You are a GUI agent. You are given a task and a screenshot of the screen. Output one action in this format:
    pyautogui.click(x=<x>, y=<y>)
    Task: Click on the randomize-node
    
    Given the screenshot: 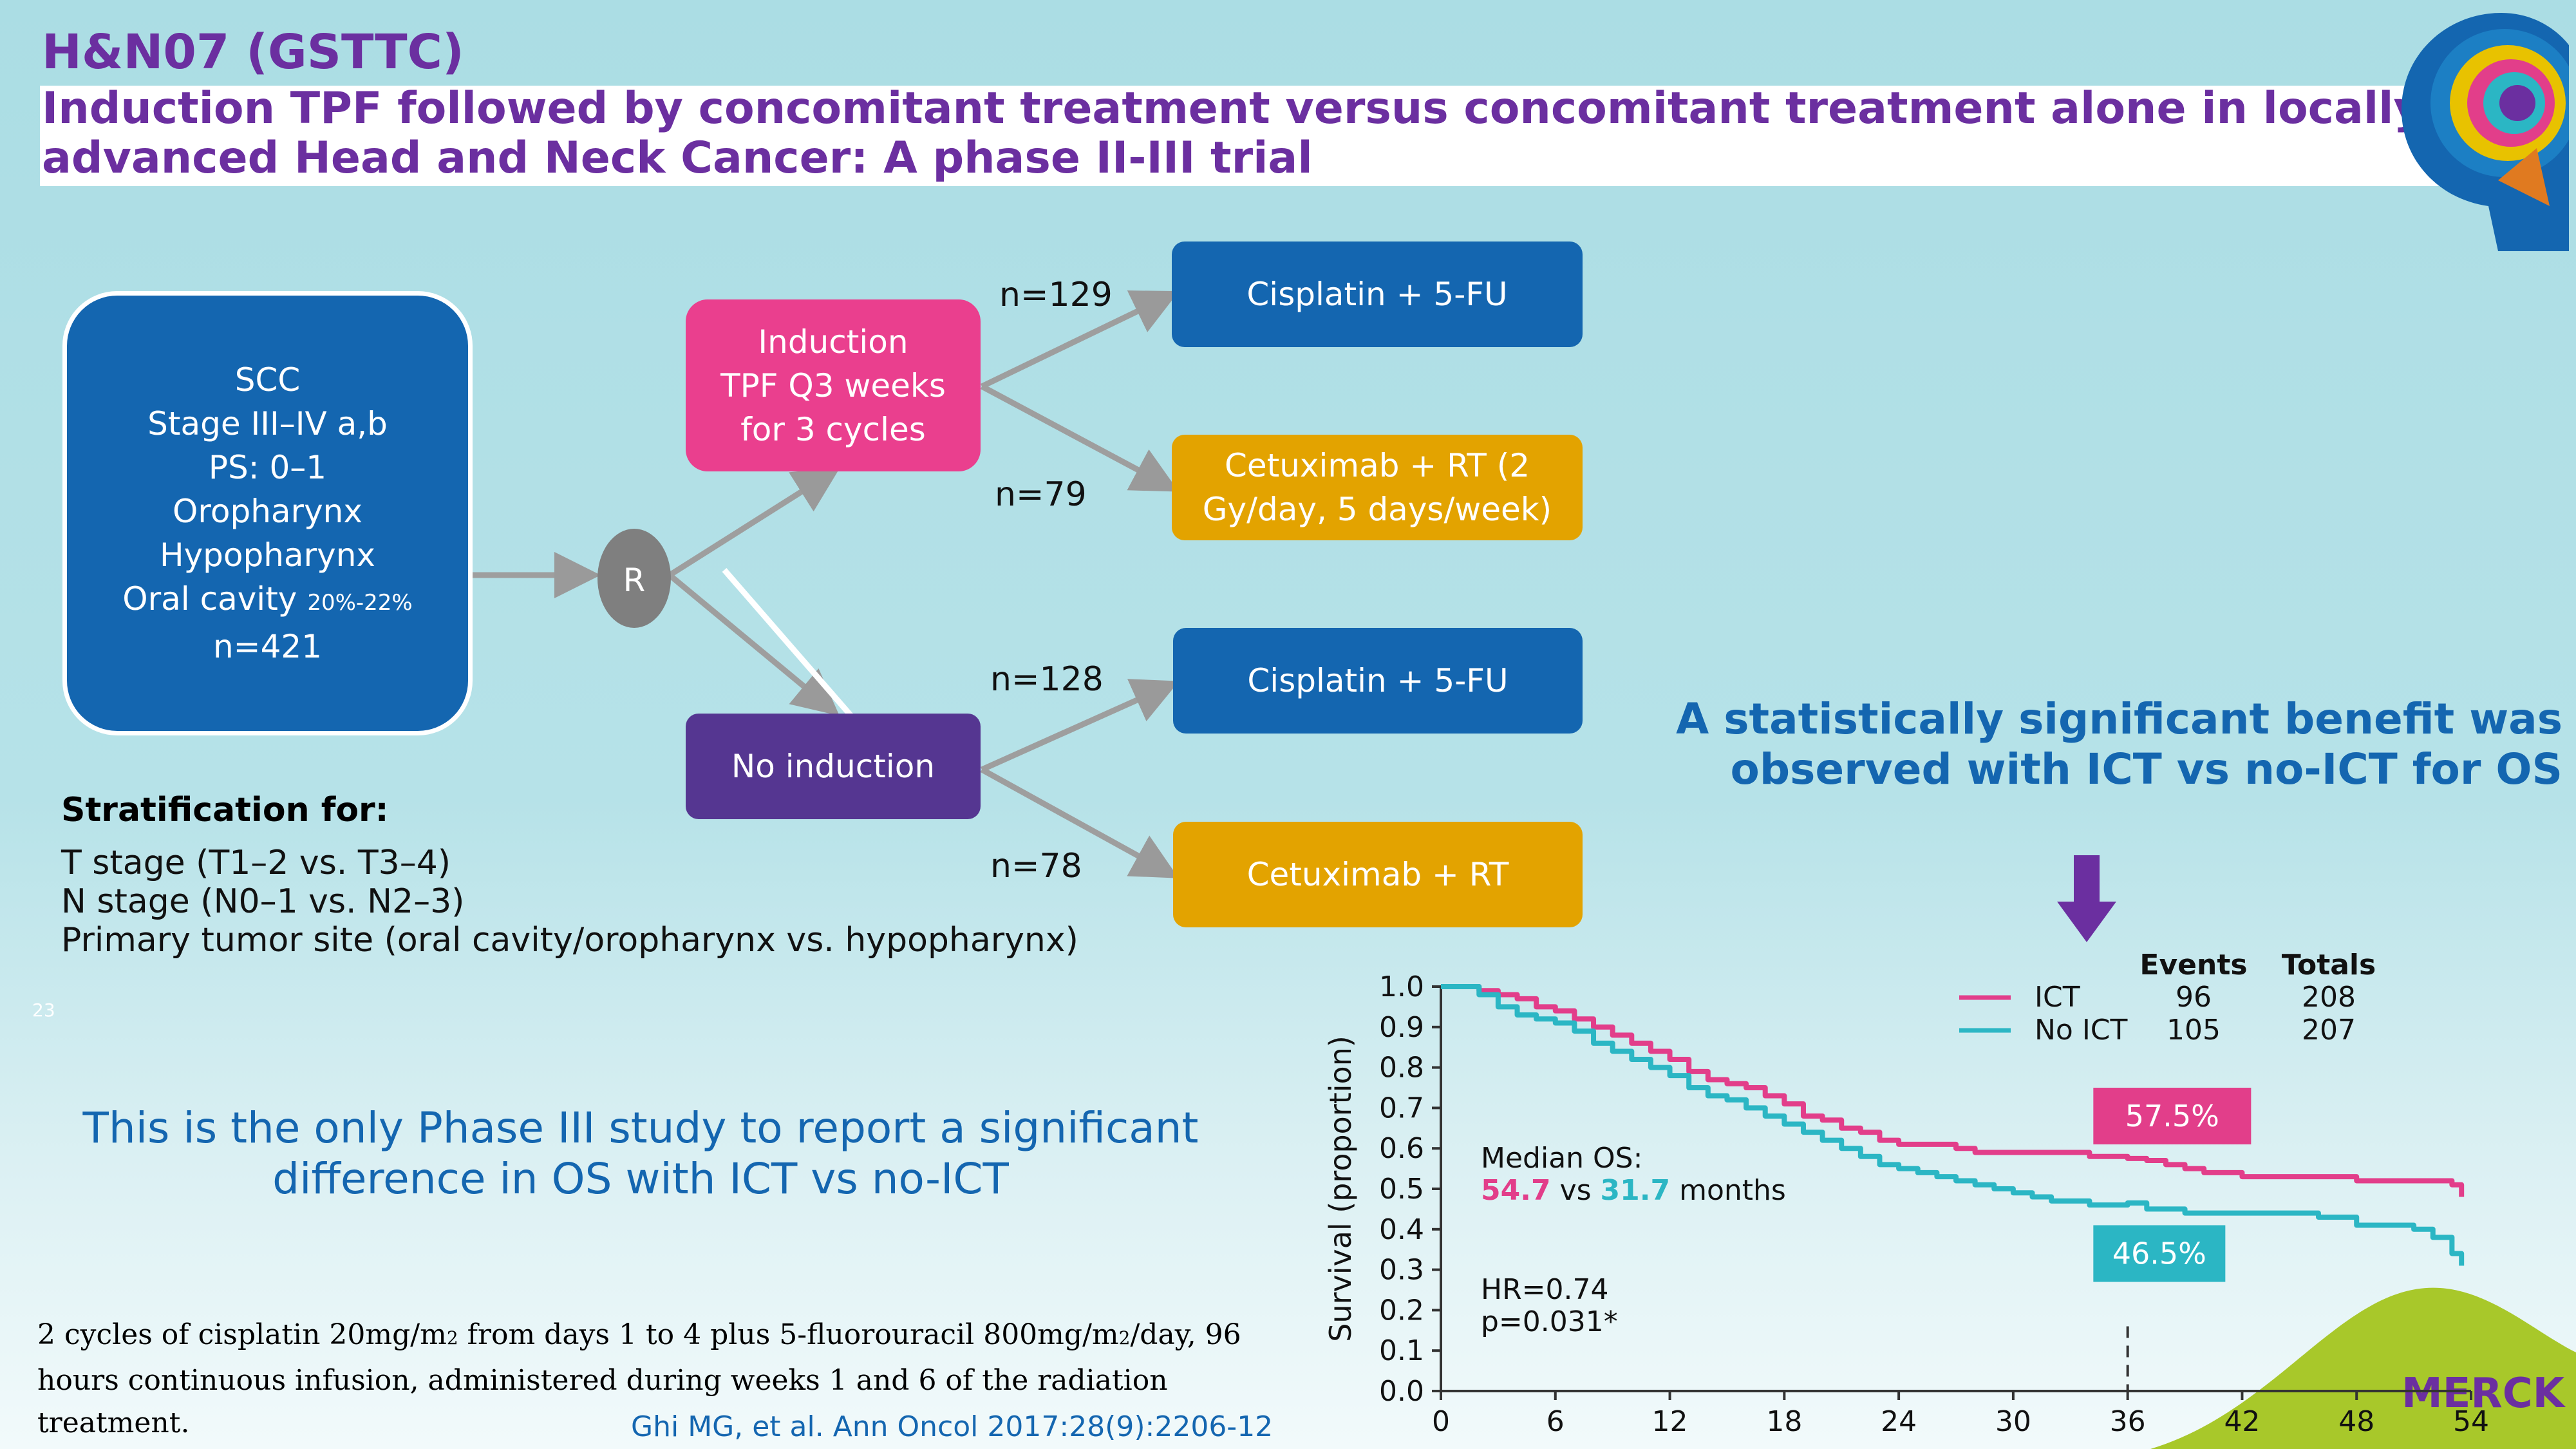 What is the action you would take?
    pyautogui.click(x=634, y=578)
    